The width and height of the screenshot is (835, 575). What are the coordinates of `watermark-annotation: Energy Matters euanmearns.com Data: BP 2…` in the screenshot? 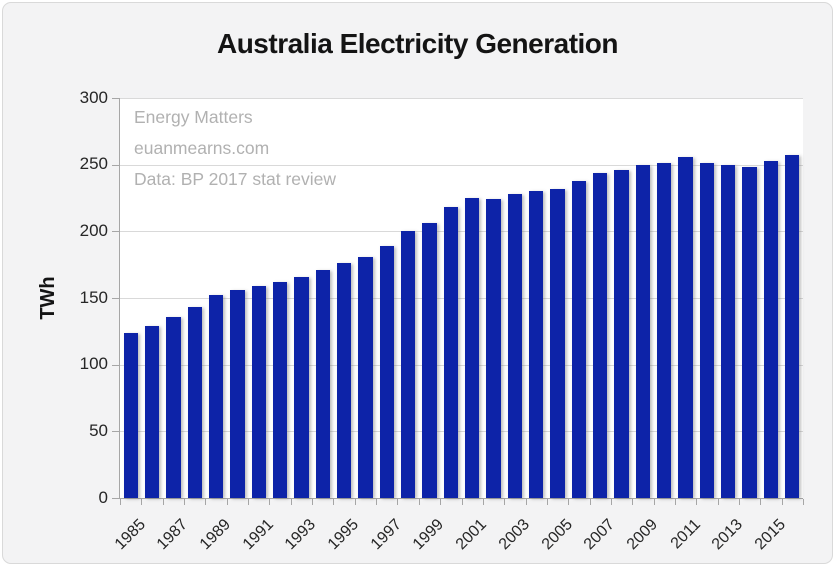 It's located at (235, 148).